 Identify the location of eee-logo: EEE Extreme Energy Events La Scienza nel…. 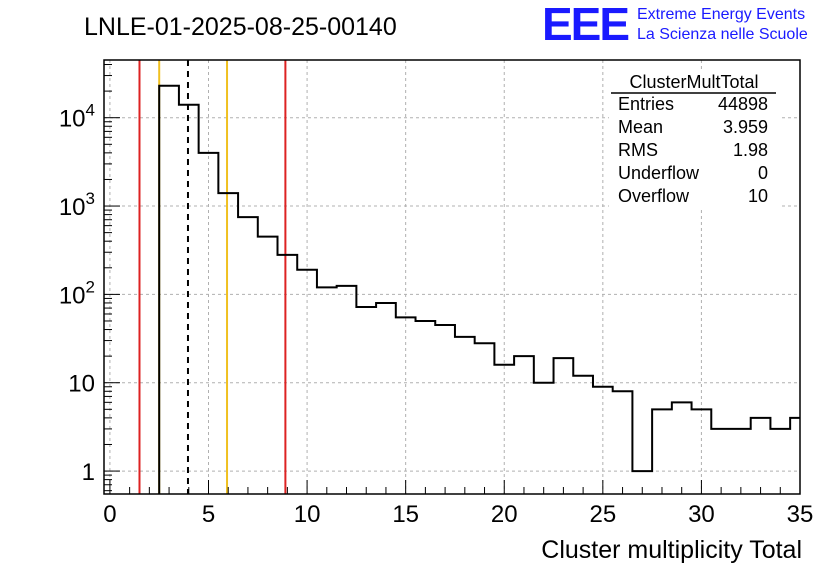
(675, 25).